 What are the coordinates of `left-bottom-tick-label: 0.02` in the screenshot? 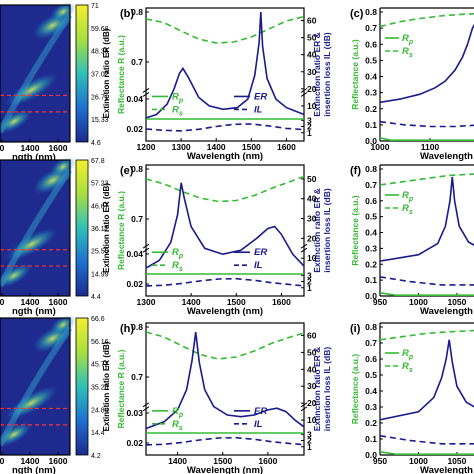 It's located at (134, 443).